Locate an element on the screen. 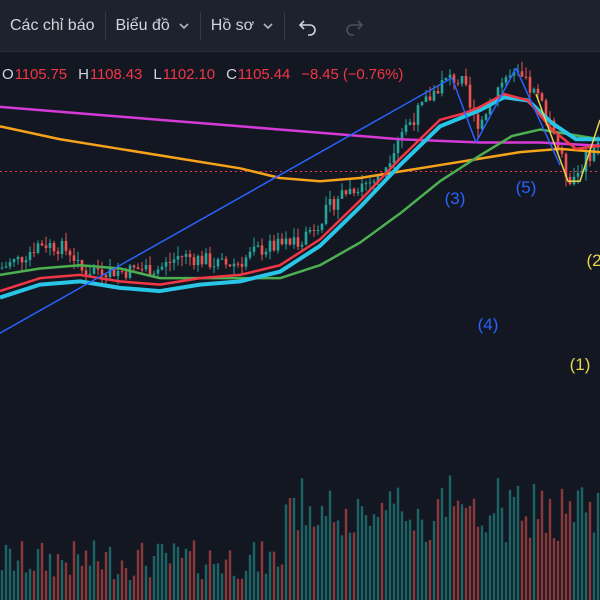 The image size is (600, 600). profile-button: Hồ sơ is located at coordinates (242, 26).